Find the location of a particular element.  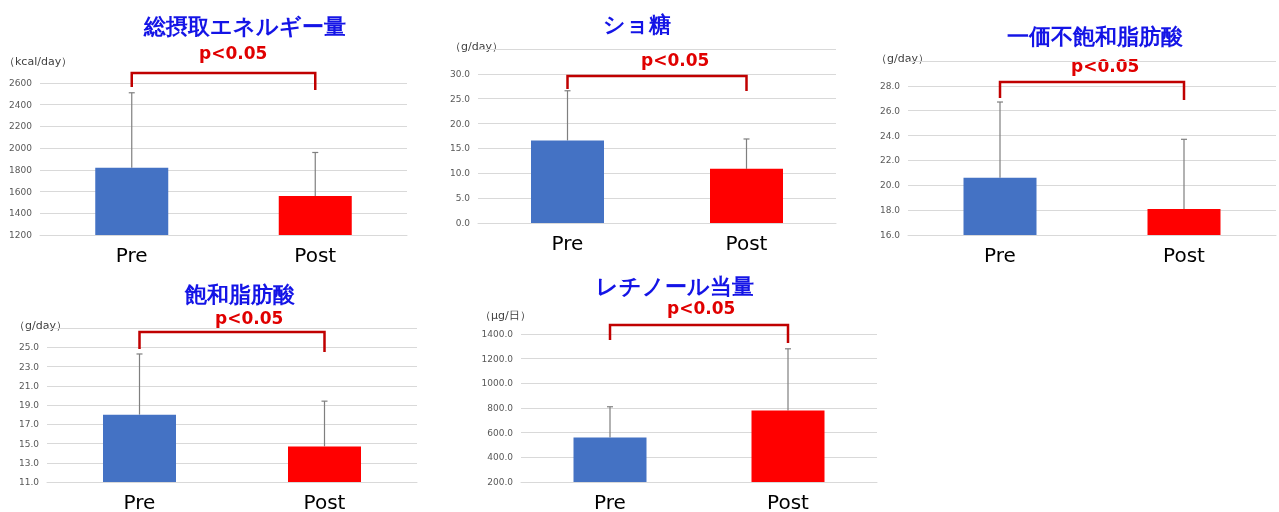

y-tick-label: 13.0 is located at coordinates (29, 462).